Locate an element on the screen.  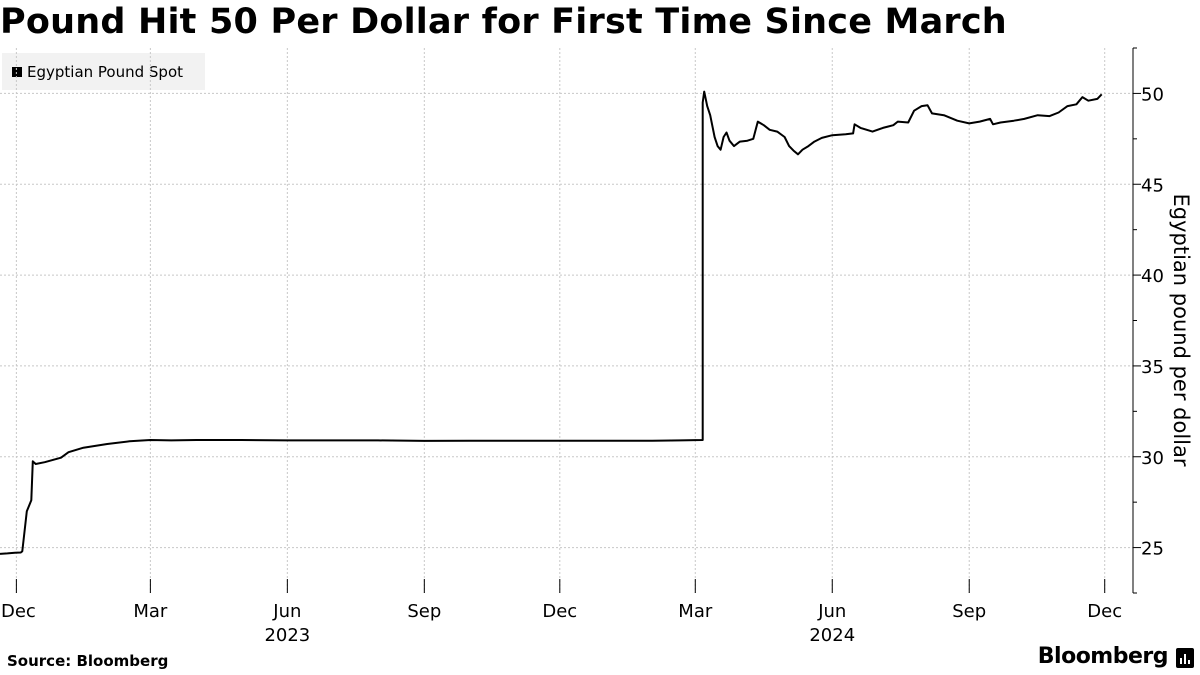
legend-label: Egyptian Pound Spot is located at coordinates (105, 71).